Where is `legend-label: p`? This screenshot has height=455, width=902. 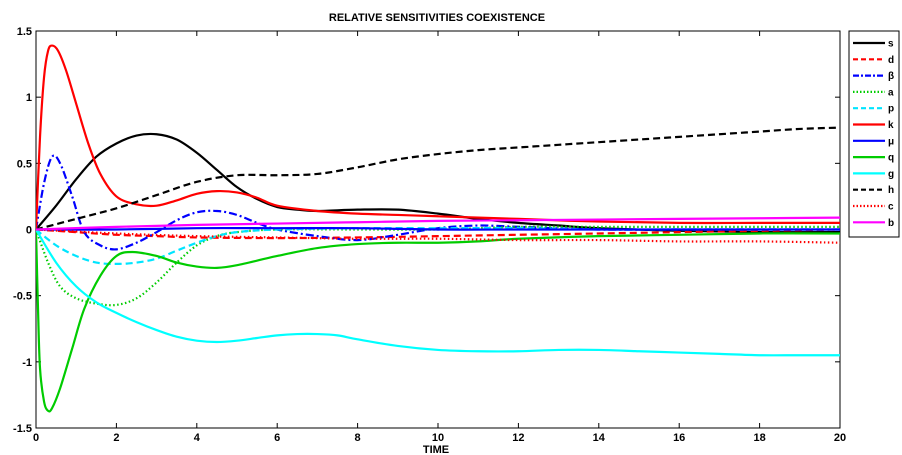 legend-label: p is located at coordinates (891, 109).